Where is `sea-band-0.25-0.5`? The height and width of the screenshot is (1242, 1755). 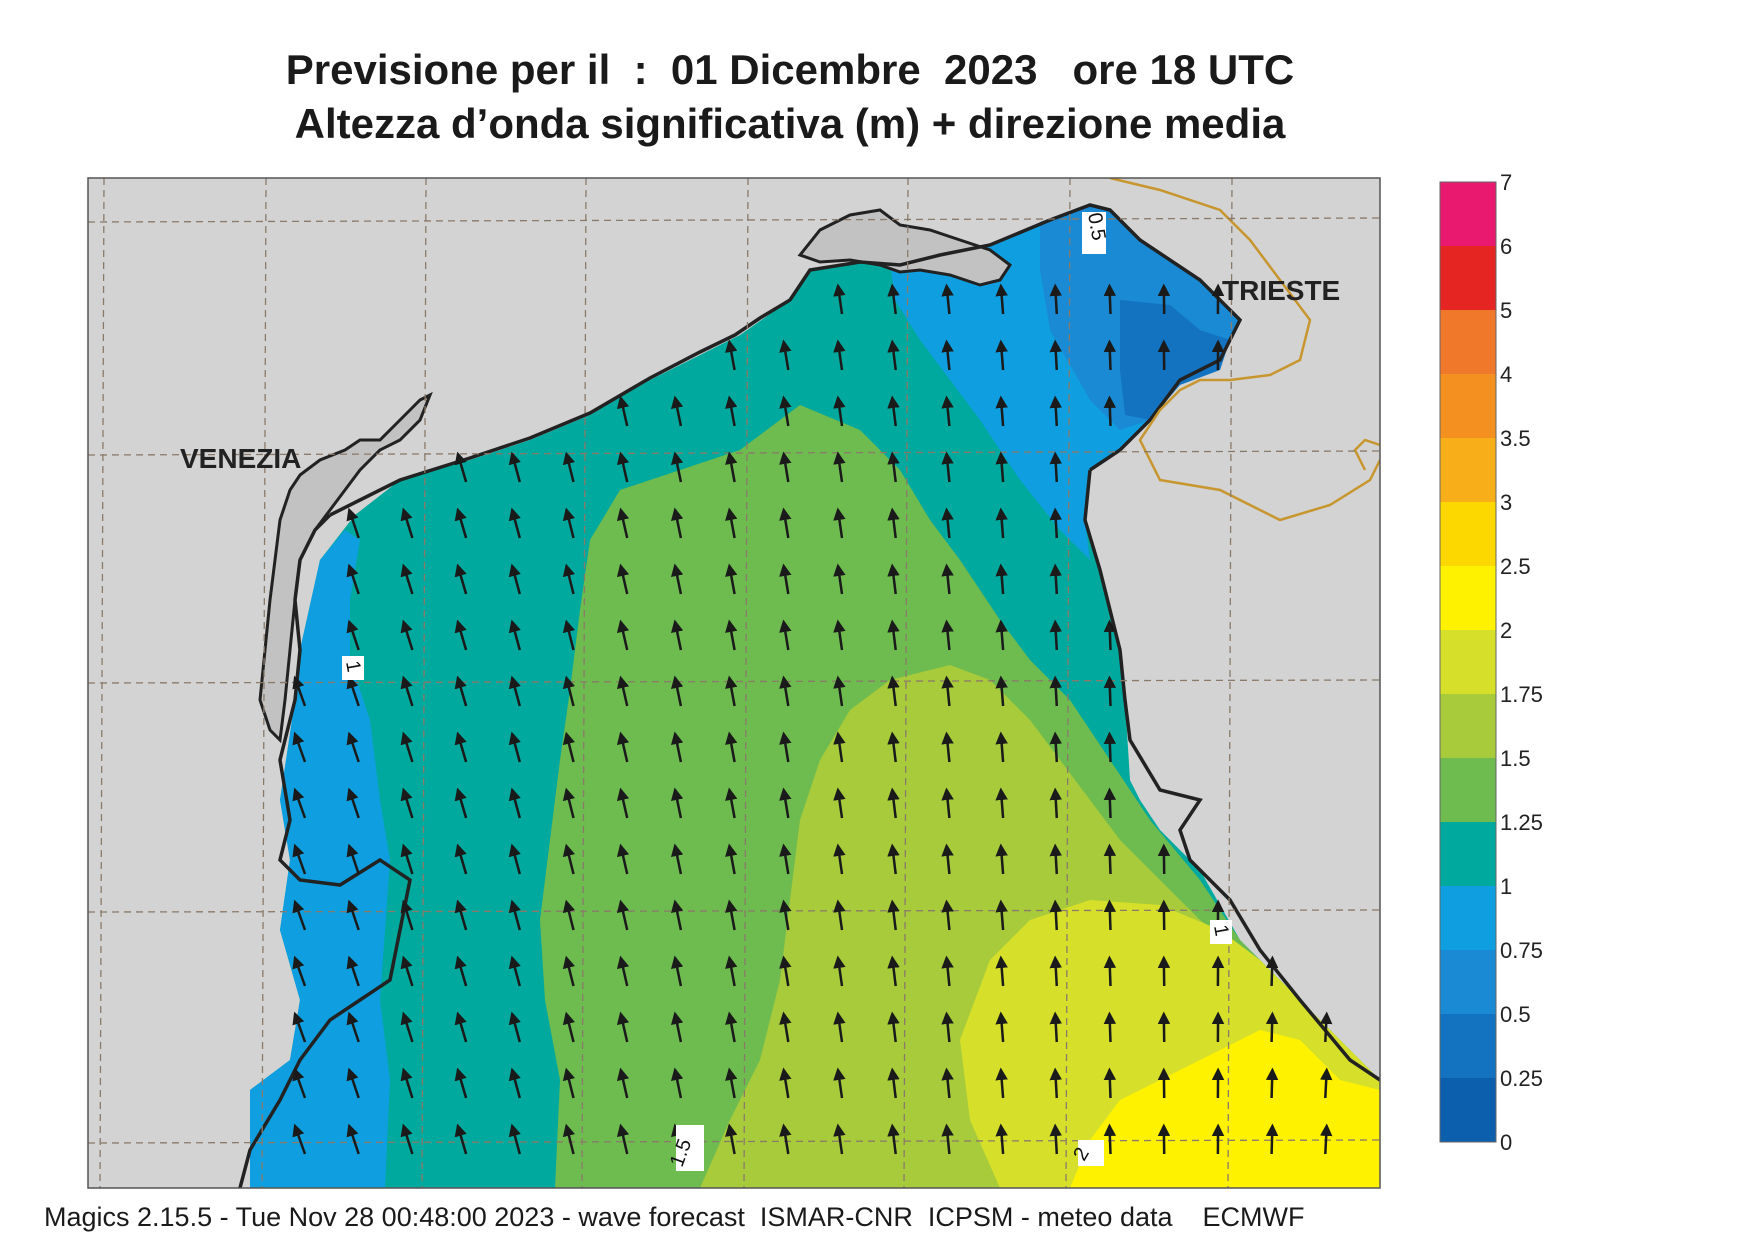
sea-band-0.25-0.5 is located at coordinates (1175, 360).